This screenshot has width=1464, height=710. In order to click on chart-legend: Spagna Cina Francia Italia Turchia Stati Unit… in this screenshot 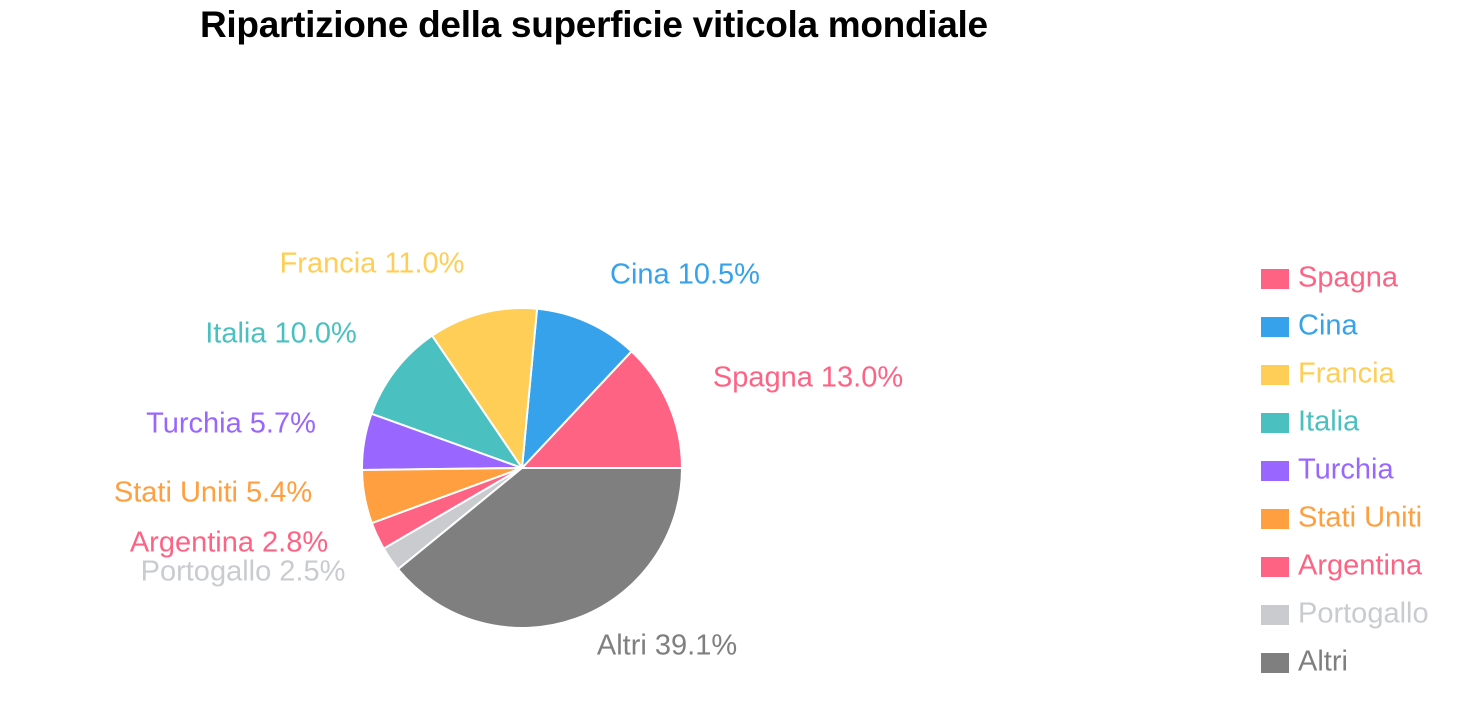, I will do `click(1345, 470)`.